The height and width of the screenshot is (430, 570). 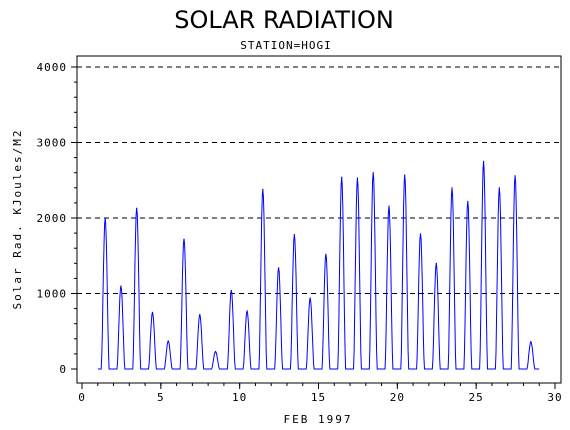 What do you see at coordinates (397, 397) in the screenshot?
I see `x-tick-label: 20` at bounding box center [397, 397].